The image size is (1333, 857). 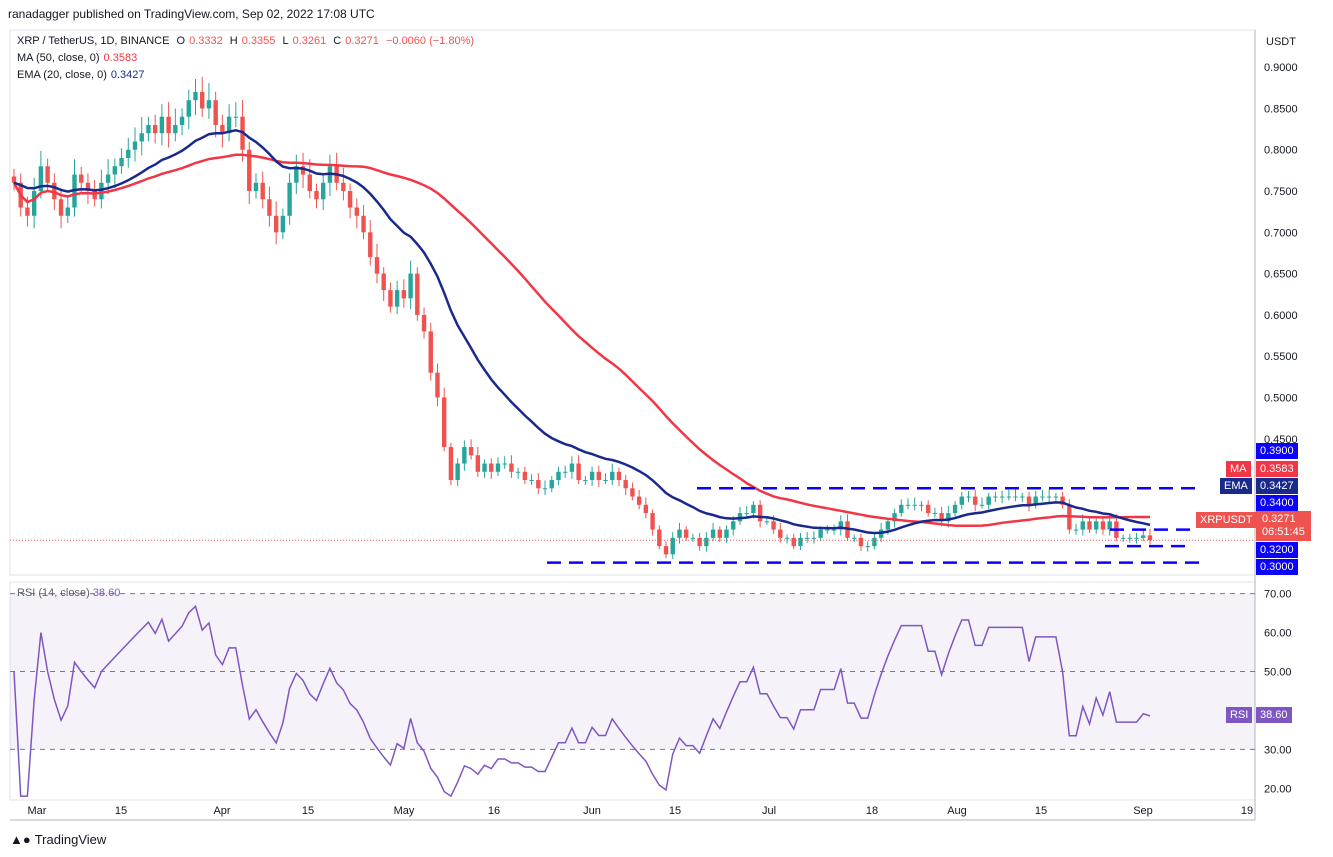 I want to click on legend-ma-label: MA (50, close, 0), so click(x=58, y=58).